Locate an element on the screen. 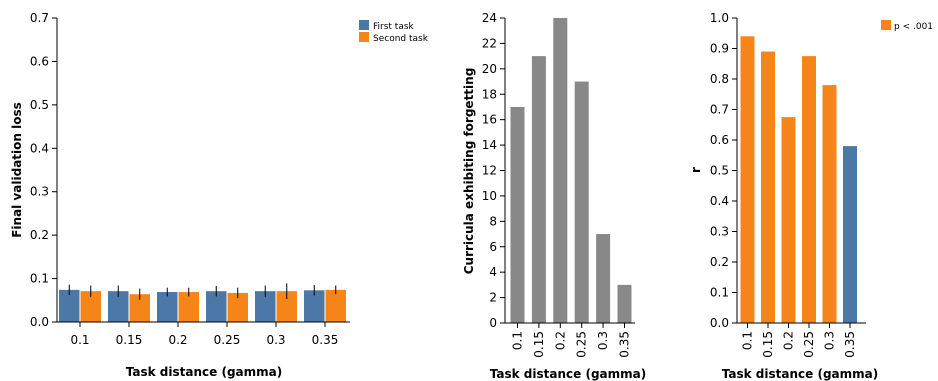 The height and width of the screenshot is (381, 938). legend-swatch-second-task is located at coordinates (364, 37).